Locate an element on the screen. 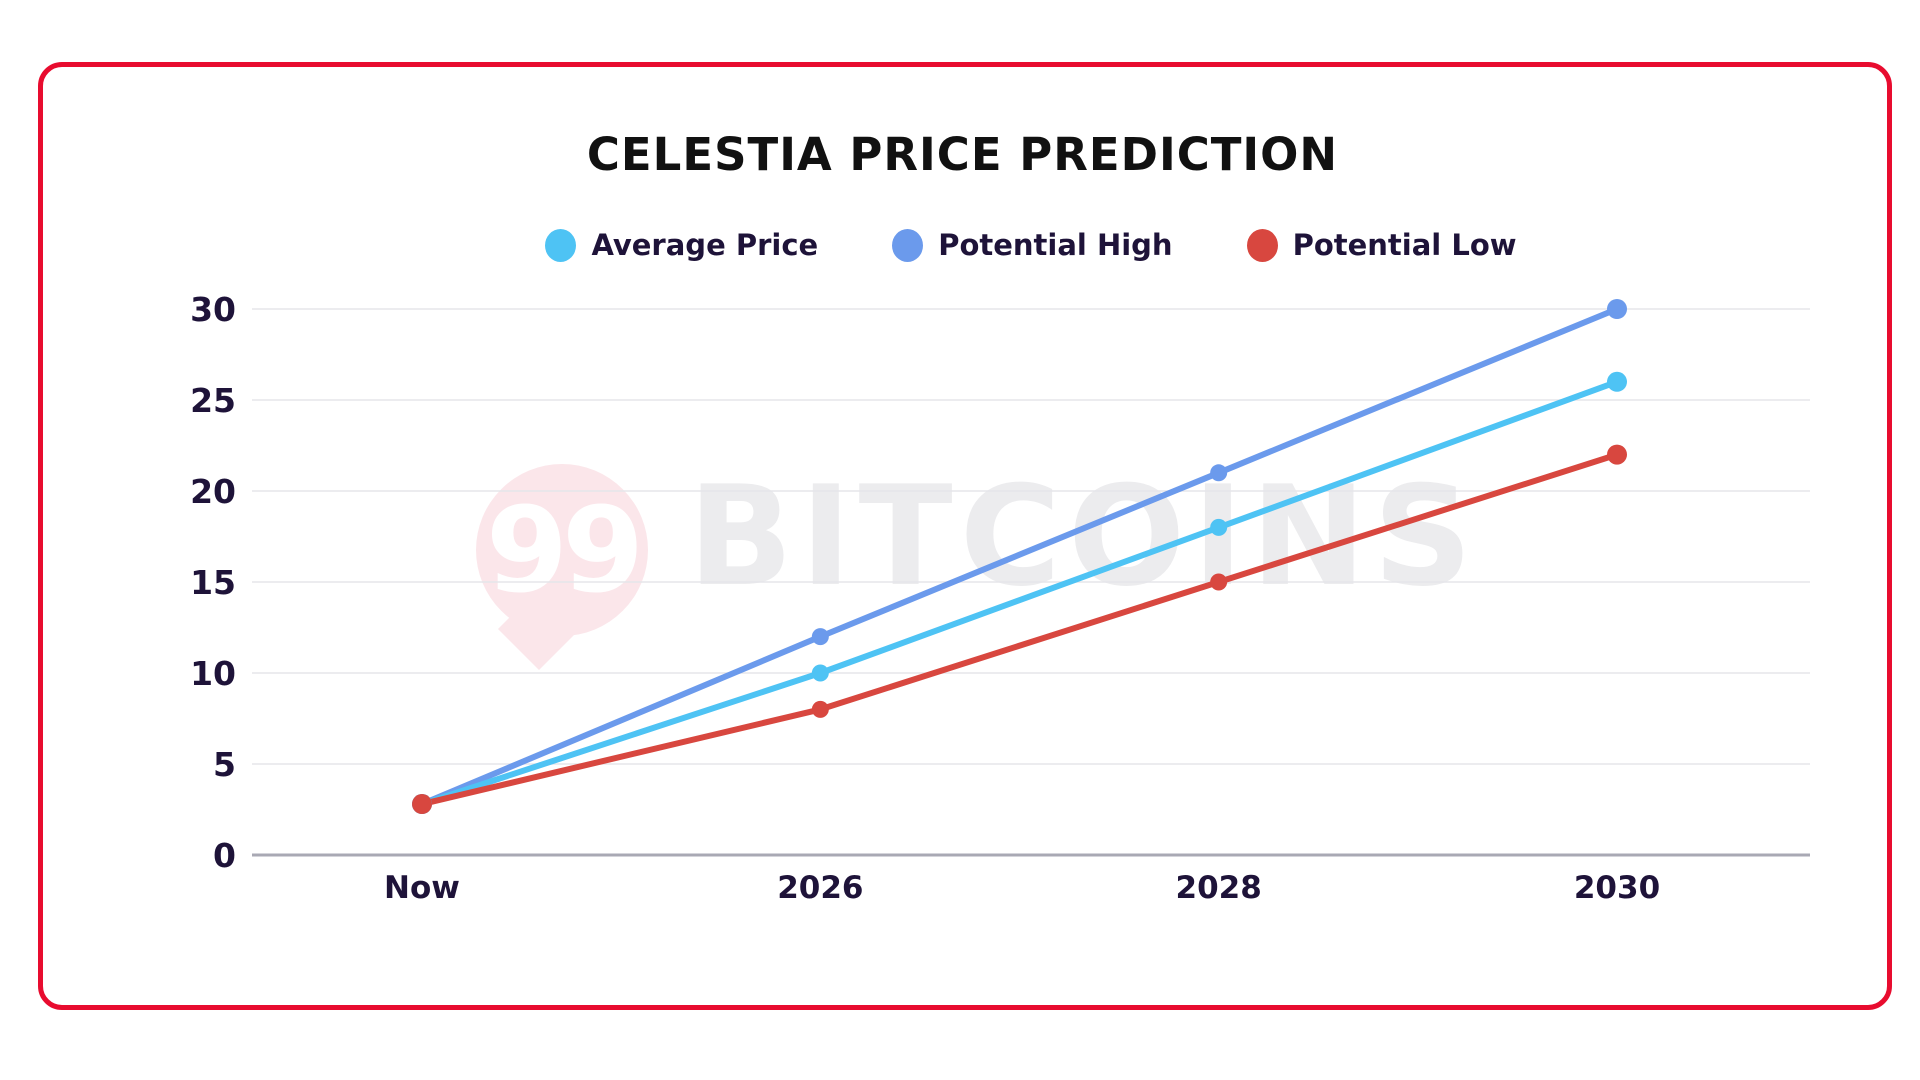  y-axis-tick-label: 5 is located at coordinates (224, 764).